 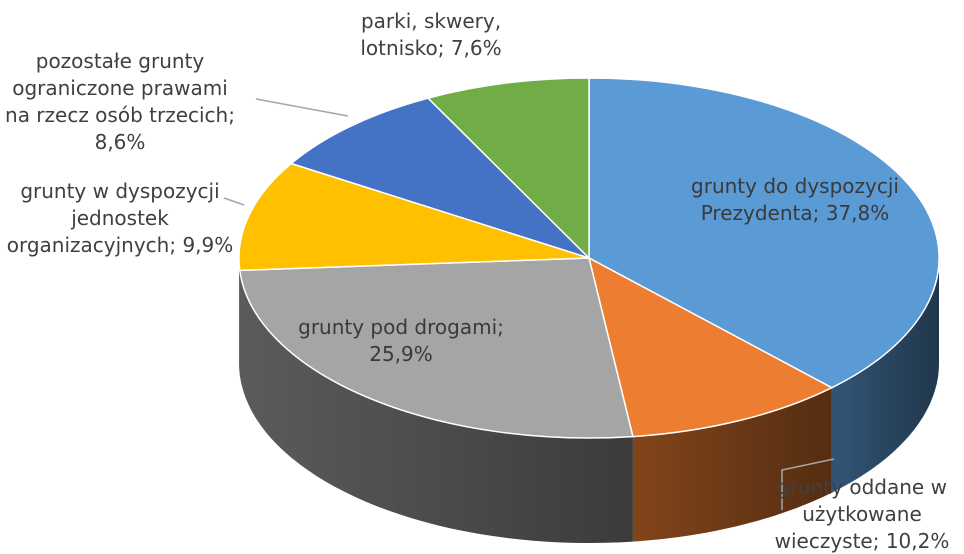 I want to click on slice-uzytkowanie-wieczyste-label-line: użytkowane, so click(x=862, y=514).